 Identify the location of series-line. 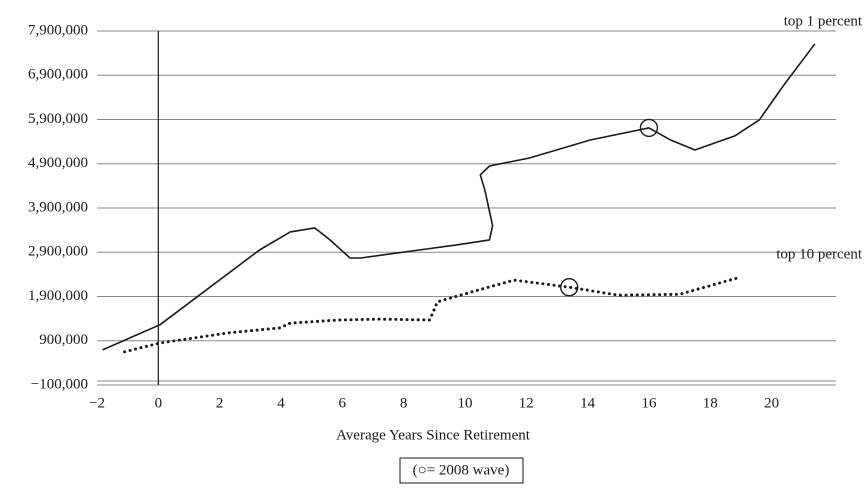
(433, 314).